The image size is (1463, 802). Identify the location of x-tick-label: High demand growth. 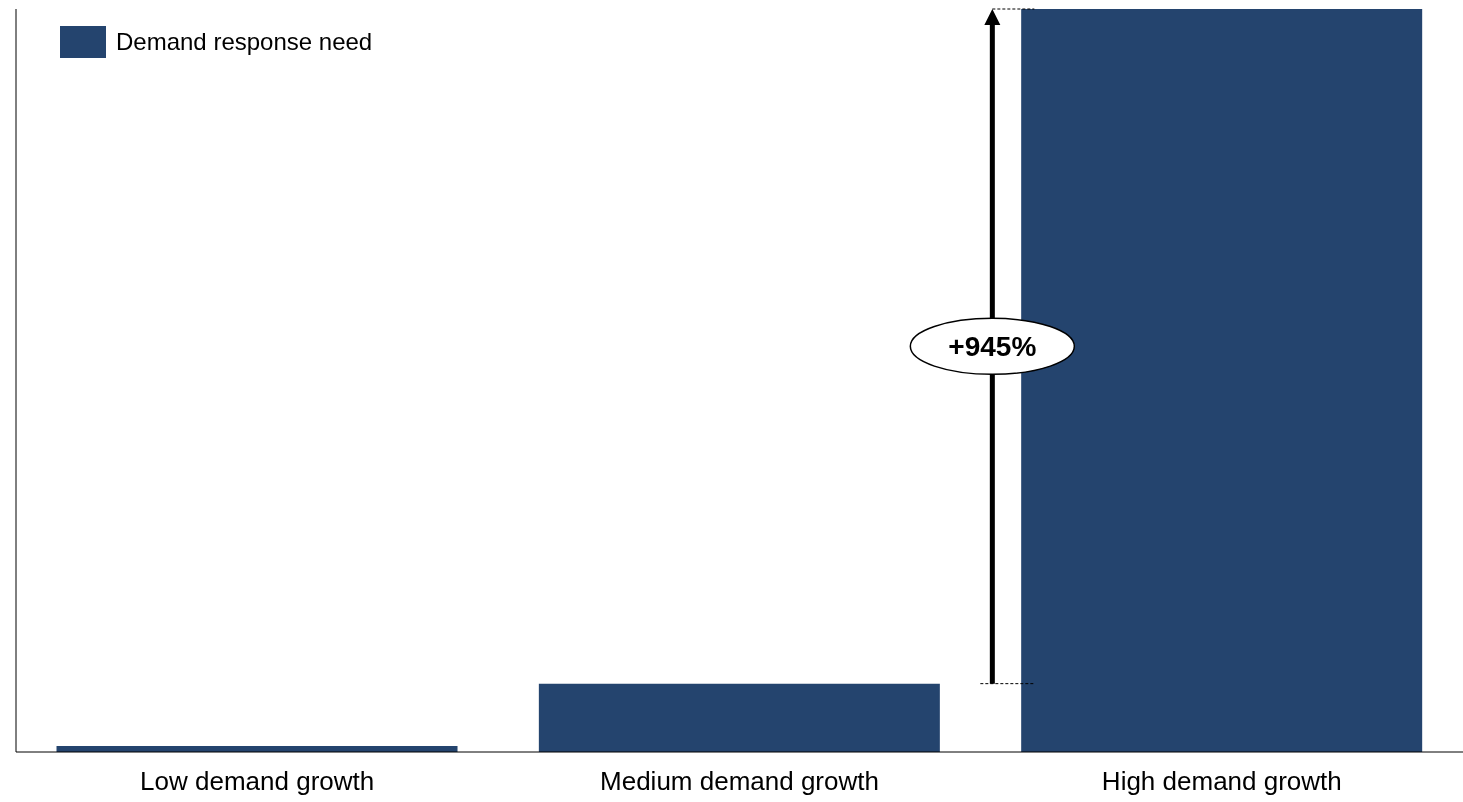
(1221, 781).